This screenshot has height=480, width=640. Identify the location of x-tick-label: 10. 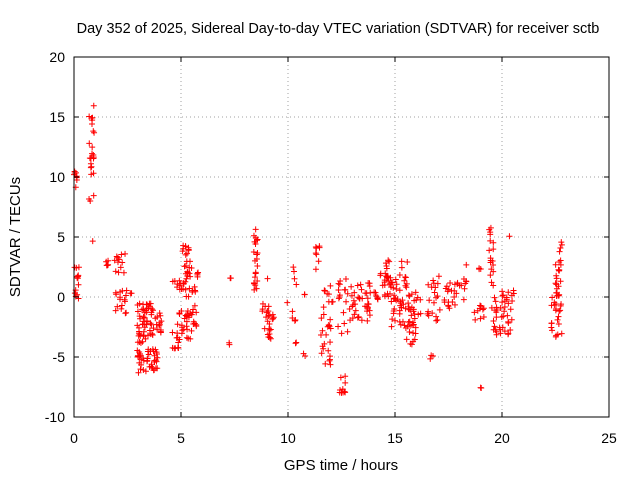
(288, 438).